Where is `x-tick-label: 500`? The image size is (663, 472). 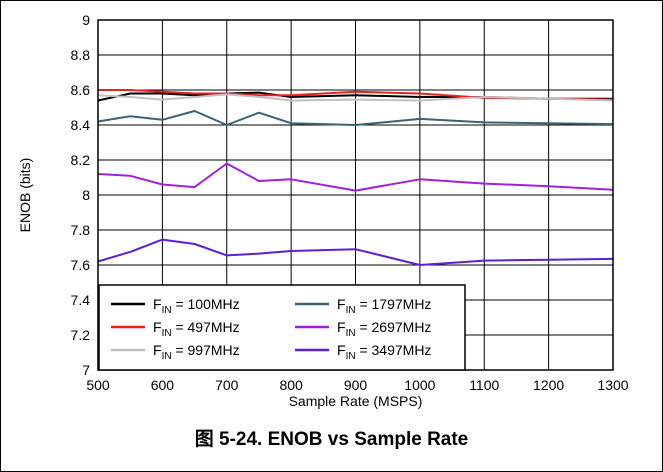 x-tick-label: 500 is located at coordinates (98, 385).